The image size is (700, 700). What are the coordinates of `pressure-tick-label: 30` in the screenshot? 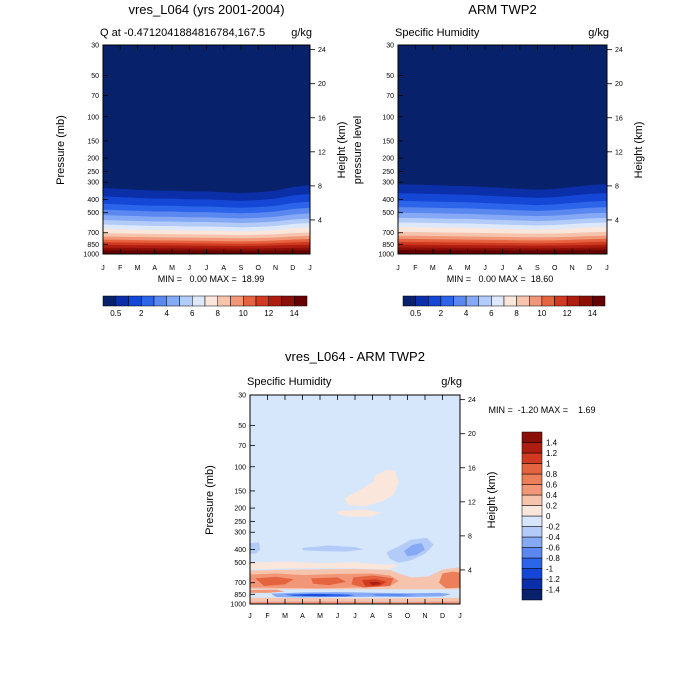 It's located at (95, 46).